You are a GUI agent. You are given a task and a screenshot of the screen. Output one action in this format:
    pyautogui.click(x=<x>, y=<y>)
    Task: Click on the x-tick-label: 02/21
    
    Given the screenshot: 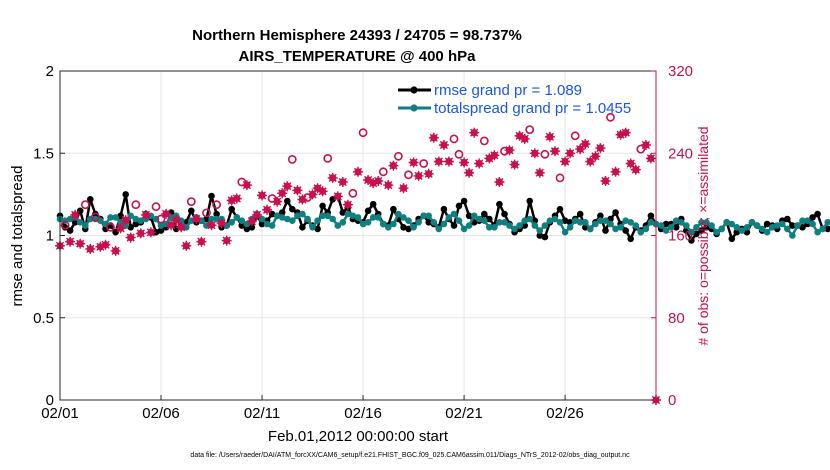 What is the action you would take?
    pyautogui.click(x=464, y=413)
    